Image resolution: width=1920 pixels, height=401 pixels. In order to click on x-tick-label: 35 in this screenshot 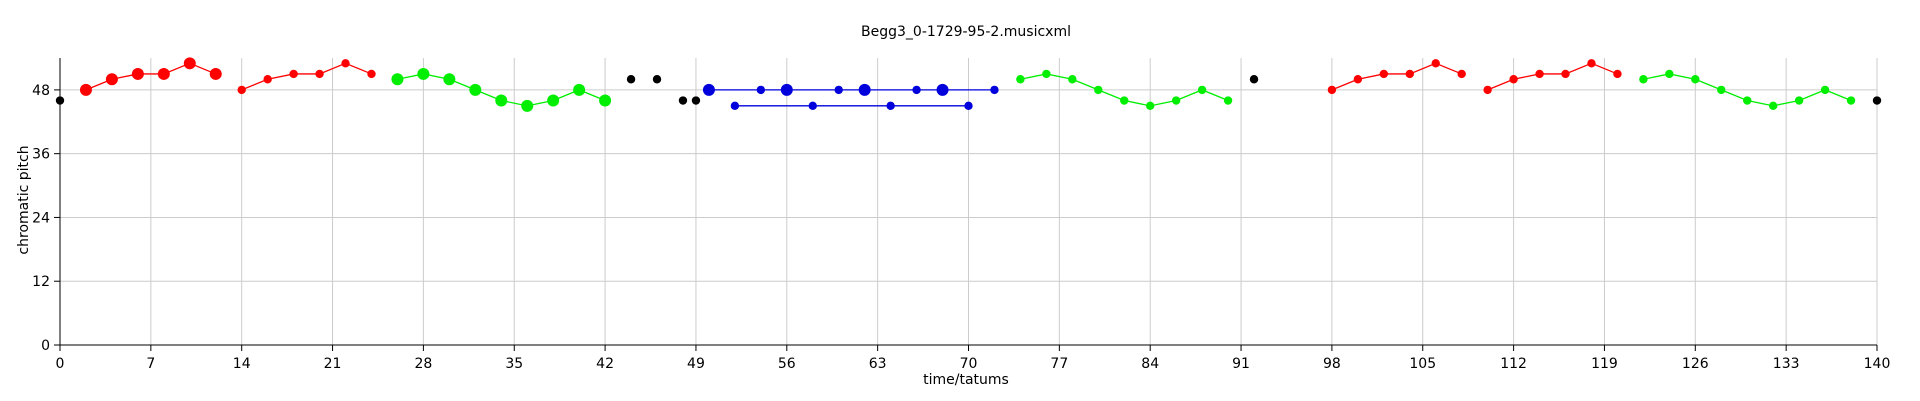, I will do `click(514, 364)`.